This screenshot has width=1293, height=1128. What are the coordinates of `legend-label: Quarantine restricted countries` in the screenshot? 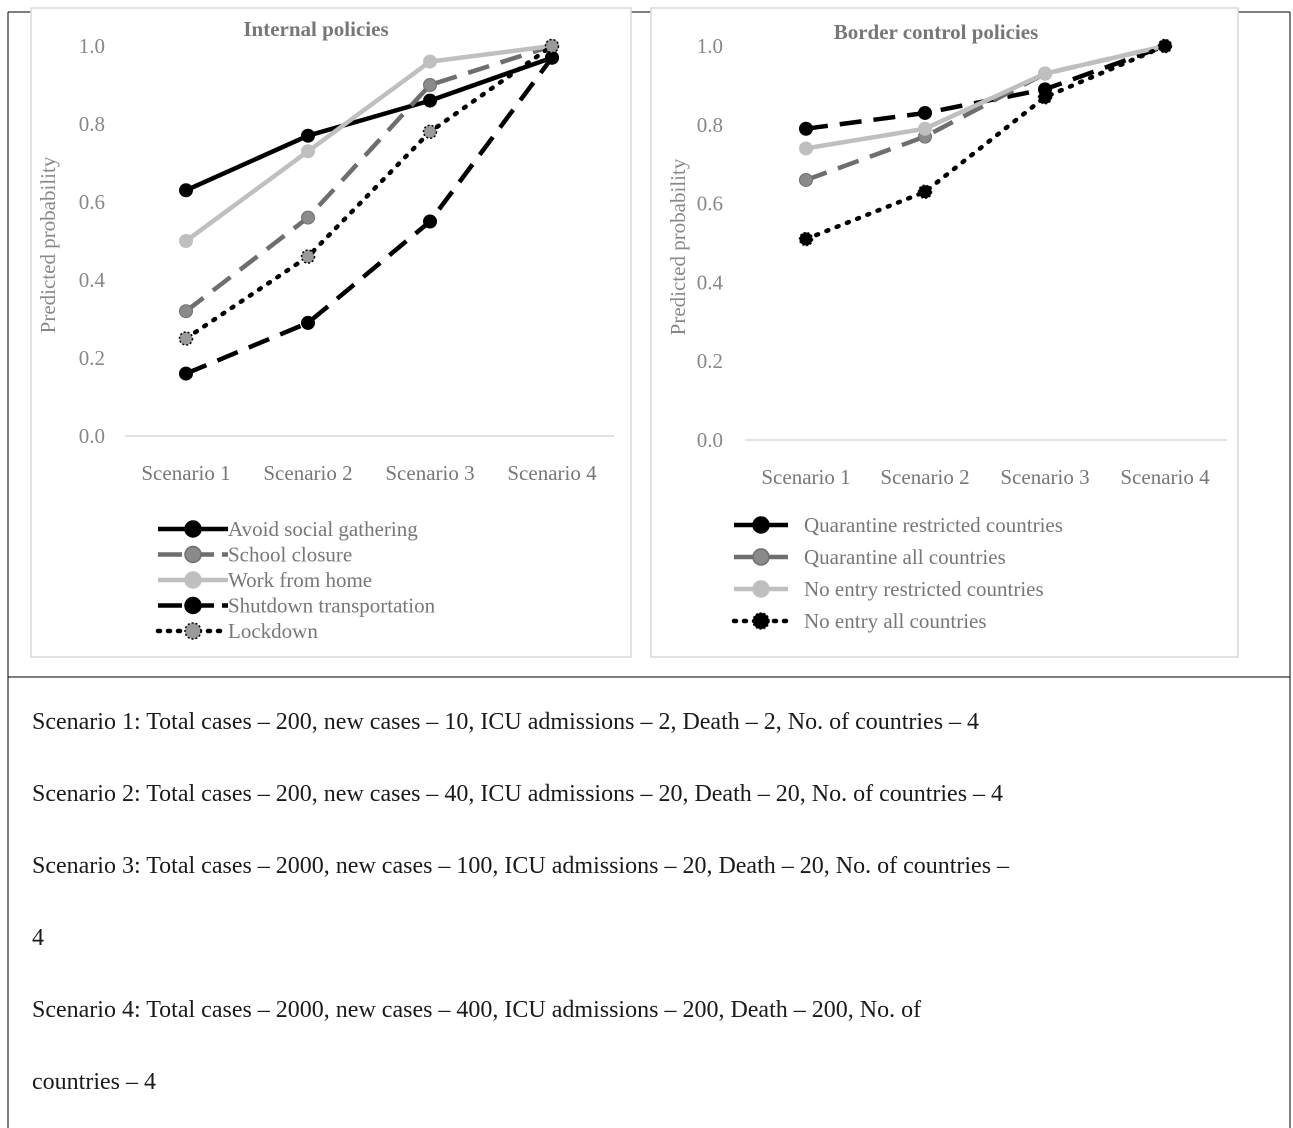 It's located at (933, 525).